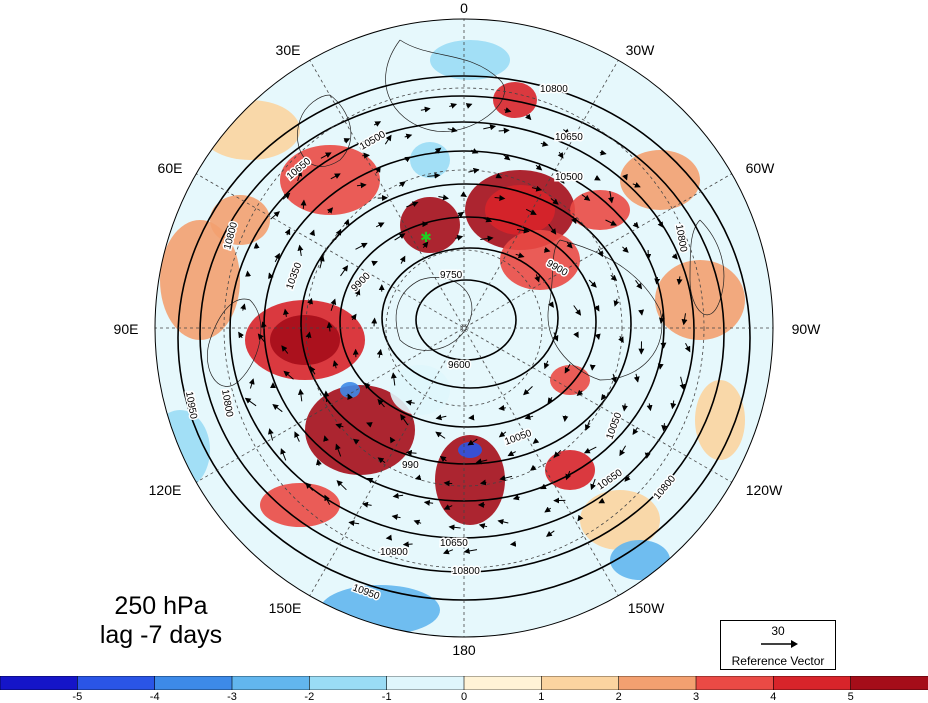 The image size is (928, 703). I want to click on reference-vector-box: 30 Reference Vector, so click(778, 645).